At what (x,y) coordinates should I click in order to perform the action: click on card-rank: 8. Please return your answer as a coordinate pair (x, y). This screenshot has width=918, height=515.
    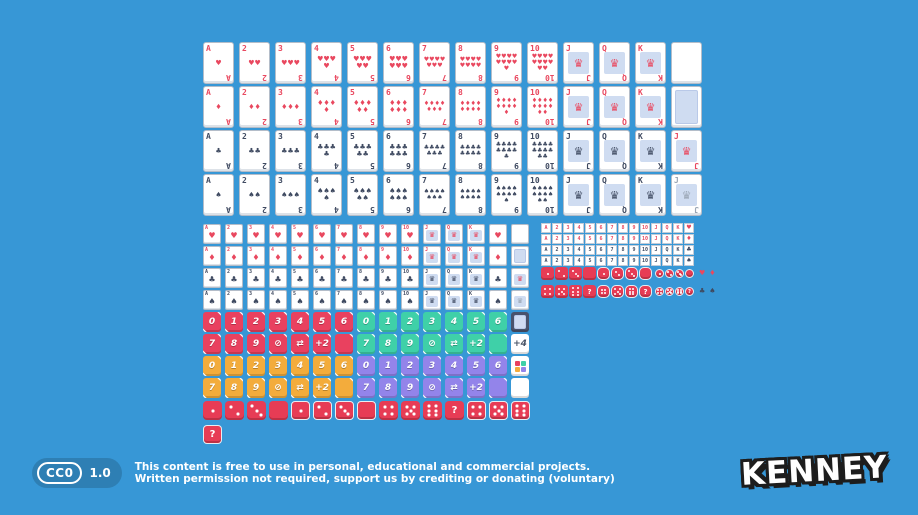
    Looking at the image, I should click on (361, 250).